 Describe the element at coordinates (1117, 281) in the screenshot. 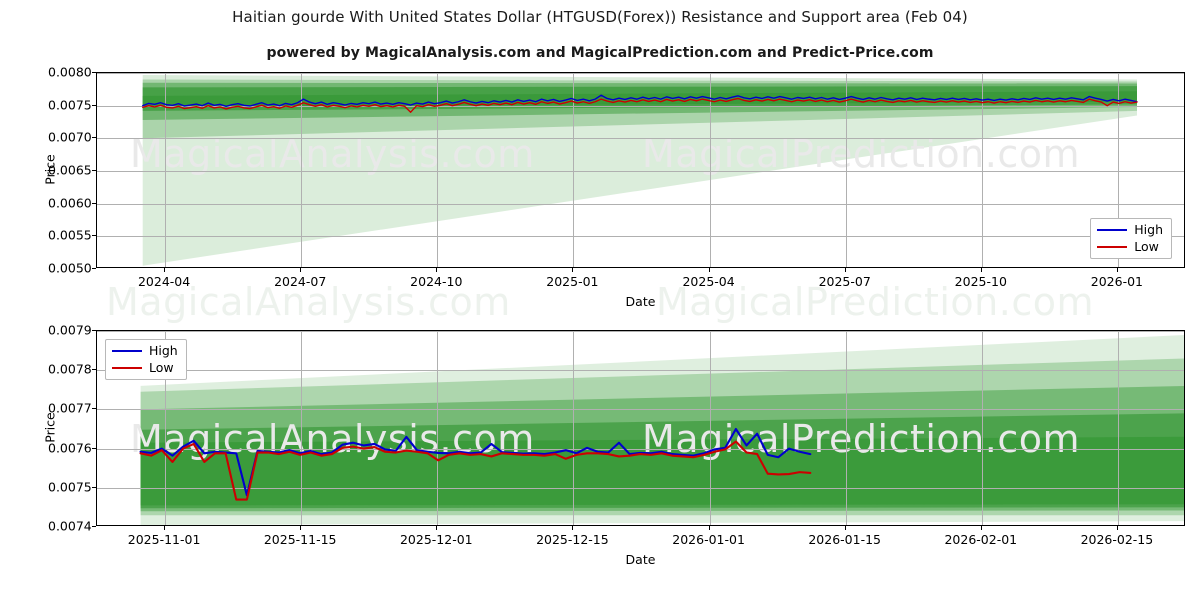

I see `x-tick-label: 2026-01` at that location.